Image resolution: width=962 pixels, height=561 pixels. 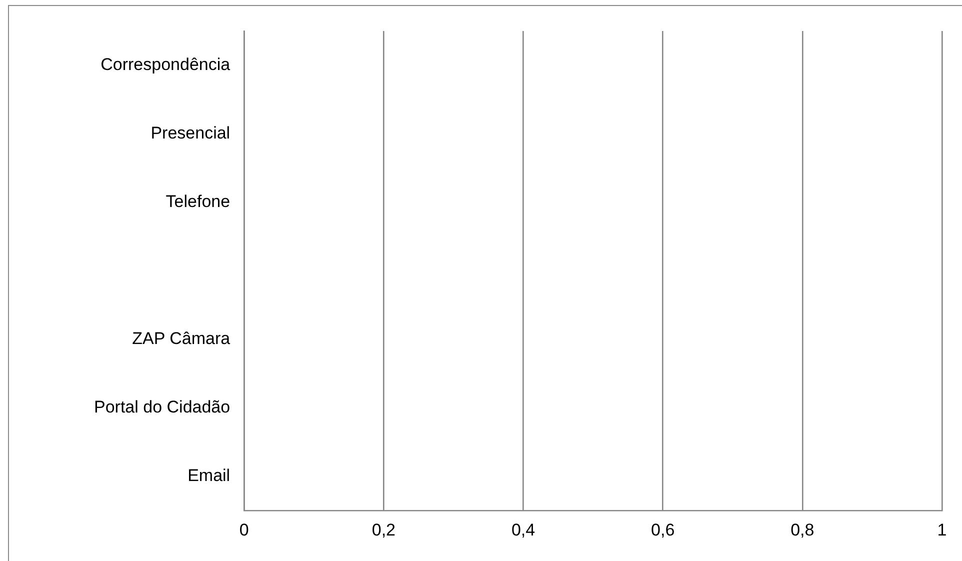 What do you see at coordinates (244, 530) in the screenshot?
I see `x-tick-label: 0` at bounding box center [244, 530].